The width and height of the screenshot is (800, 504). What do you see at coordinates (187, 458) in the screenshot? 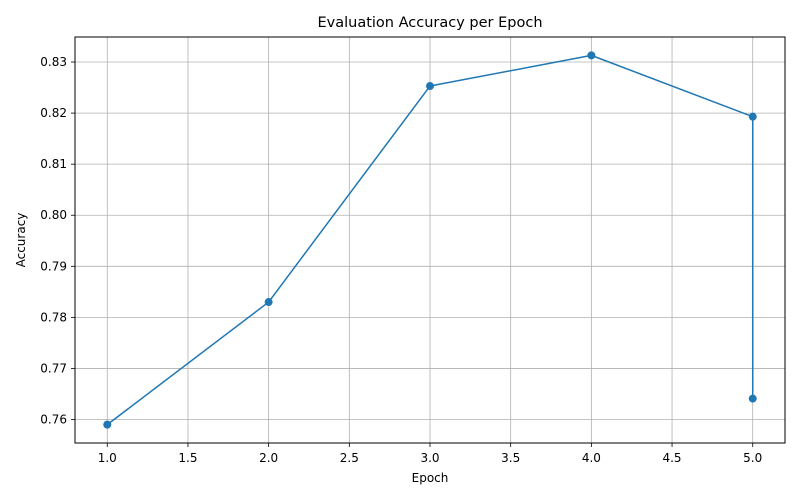
I see `x-tick-label: 1.5` at bounding box center [187, 458].